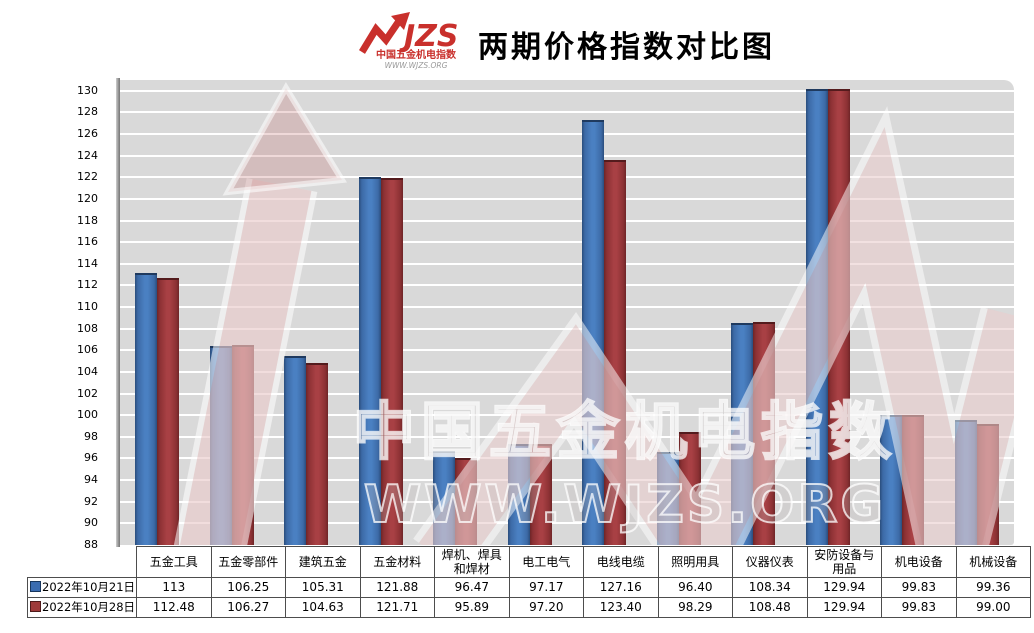 Image resolution: width=1034 pixels, height=633 pixels. What do you see at coordinates (546, 587) in the screenshot?
I see `value-cell: 97.17` at bounding box center [546, 587].